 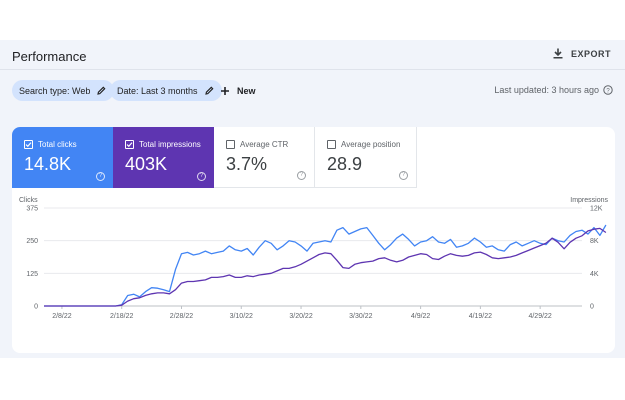 I want to click on right-tick-label: 8K, so click(x=594, y=241).